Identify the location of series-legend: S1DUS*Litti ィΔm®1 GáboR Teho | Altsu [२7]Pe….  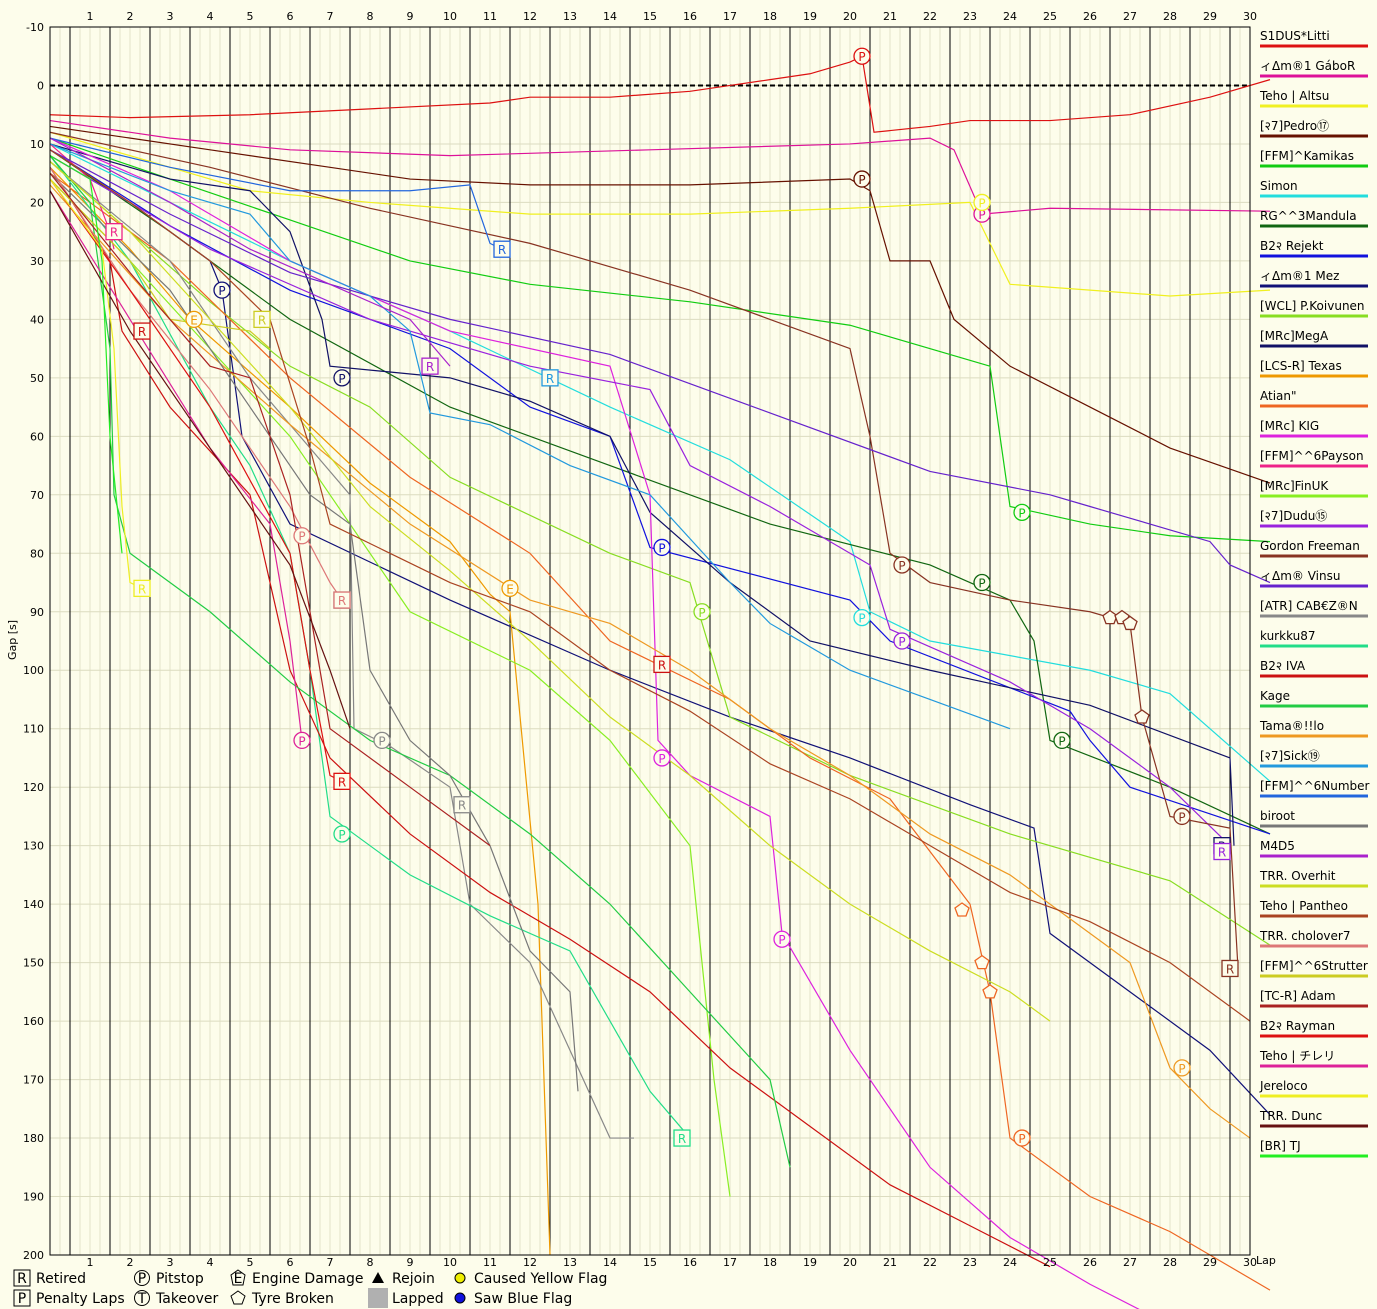
(1314, 593).